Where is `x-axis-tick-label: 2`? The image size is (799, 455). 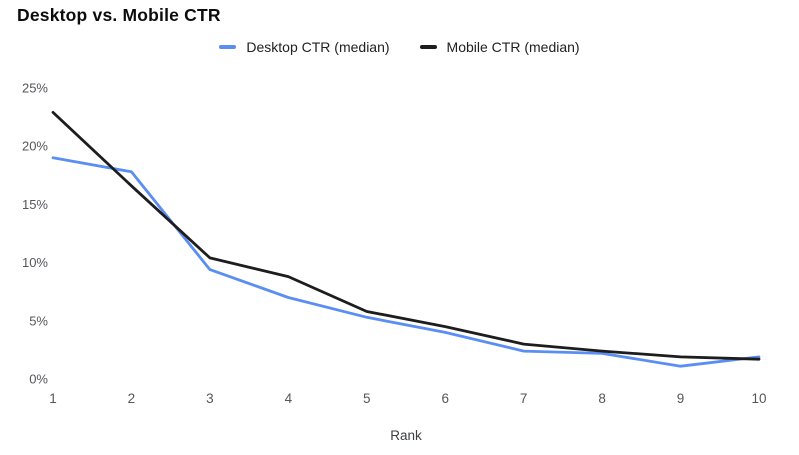
x-axis-tick-label: 2 is located at coordinates (132, 398).